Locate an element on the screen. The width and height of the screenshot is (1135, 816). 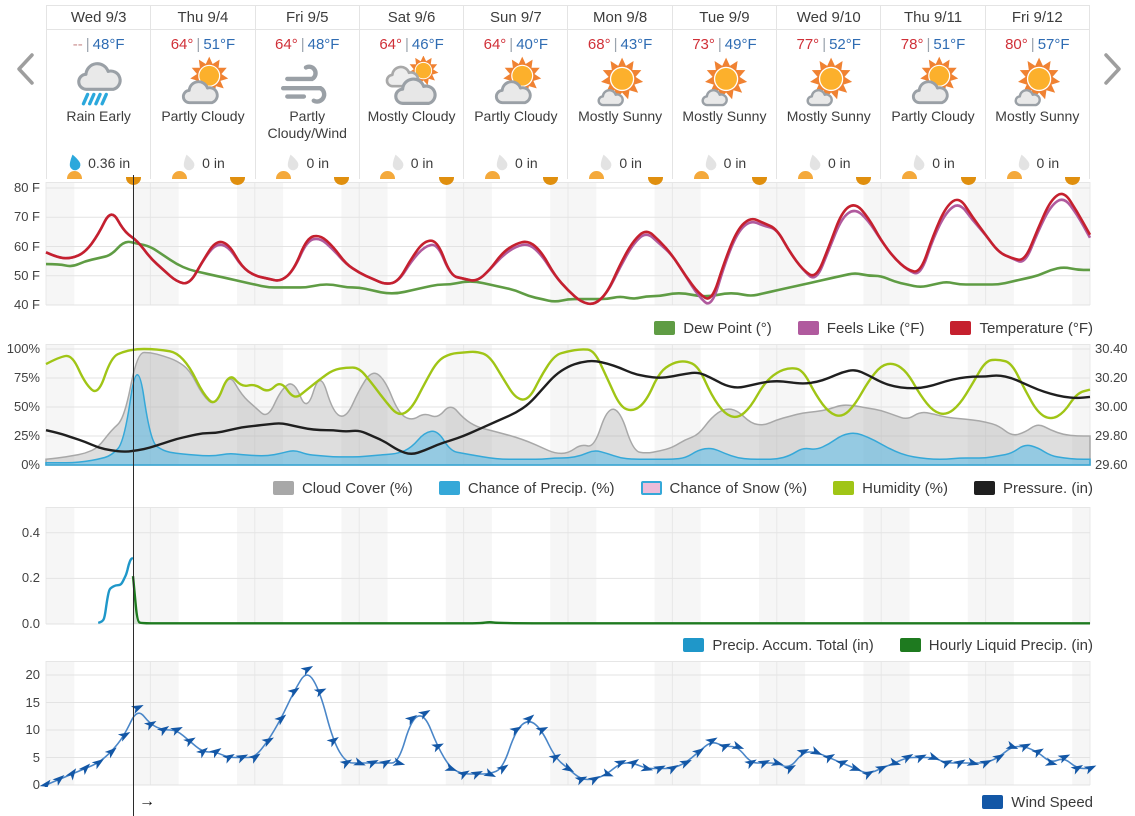
y-axis-tick: 20 is located at coordinates (32, 674).